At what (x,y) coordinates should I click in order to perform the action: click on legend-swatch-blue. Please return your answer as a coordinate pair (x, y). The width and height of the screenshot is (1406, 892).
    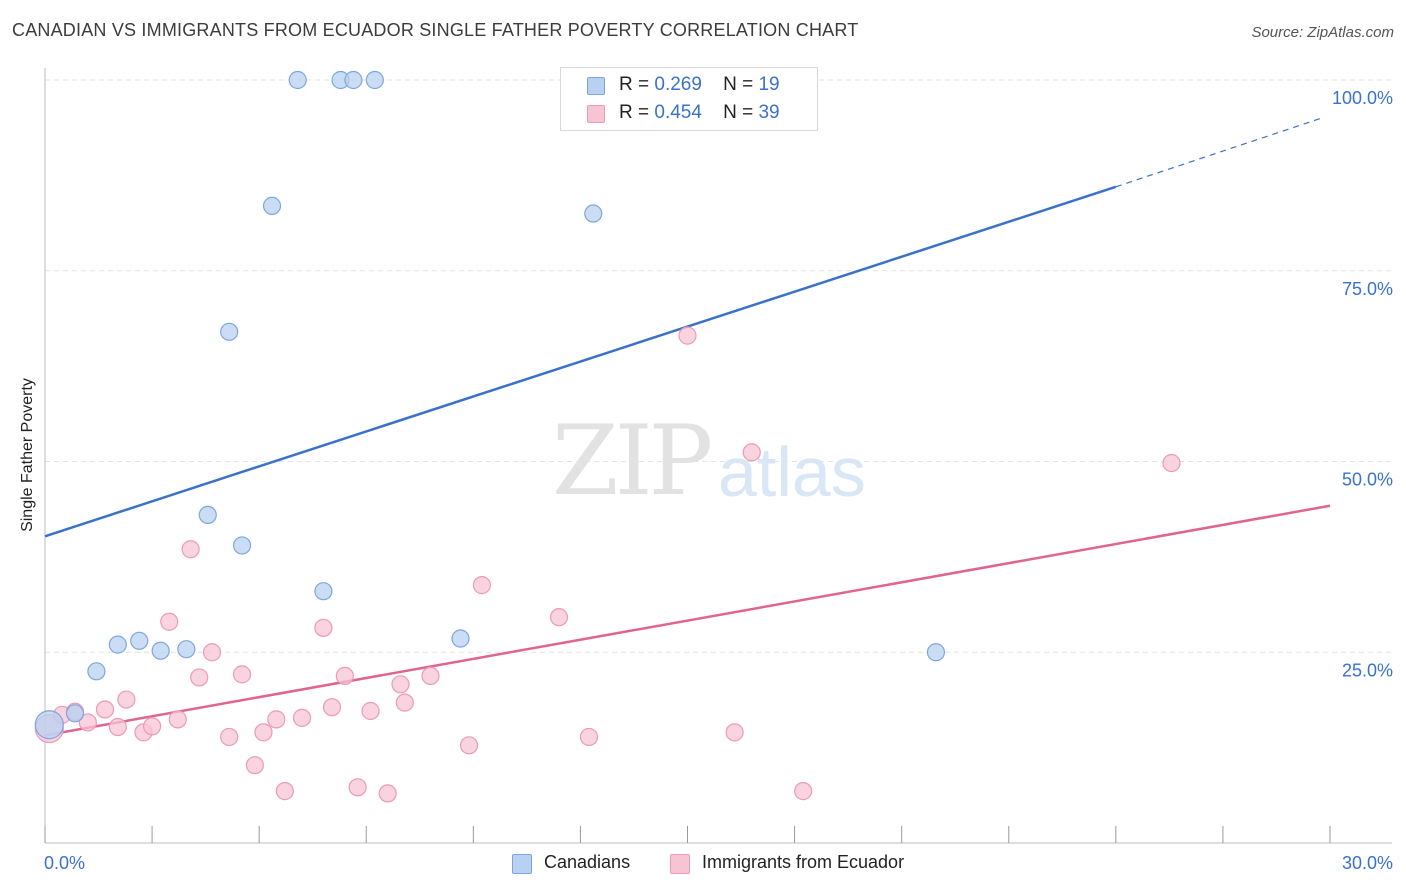
    Looking at the image, I should click on (596, 86).